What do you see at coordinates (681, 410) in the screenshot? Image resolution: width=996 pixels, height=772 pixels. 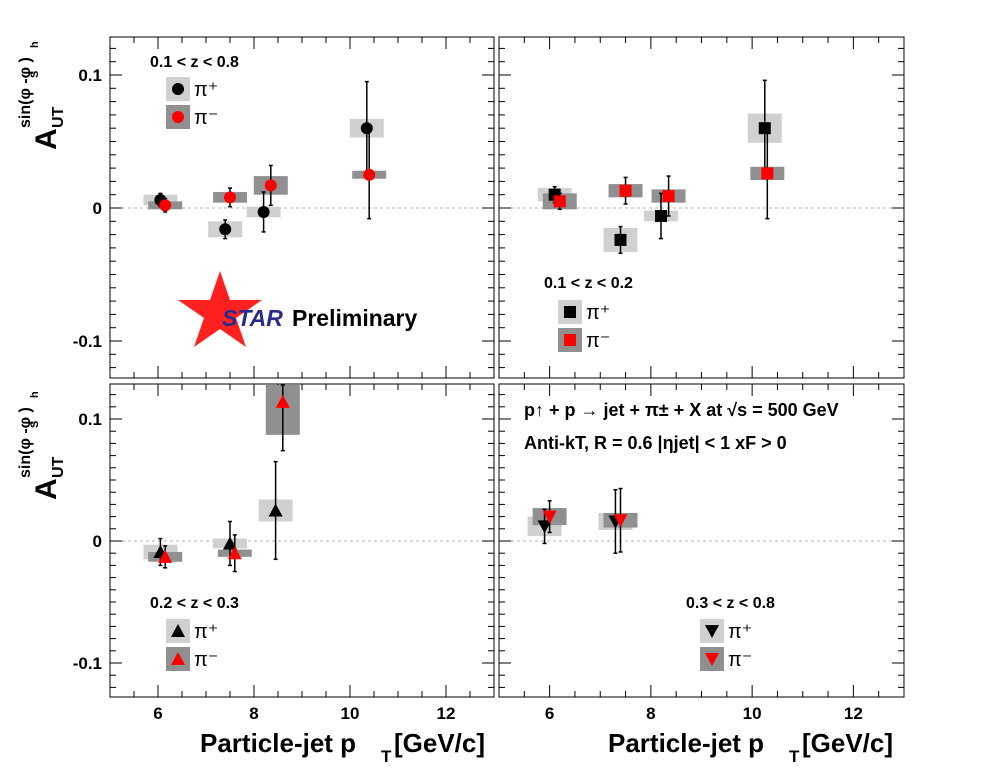 I see `info-line-1: p↑ + p → jet + π± + X at √s = 500 GeV` at bounding box center [681, 410].